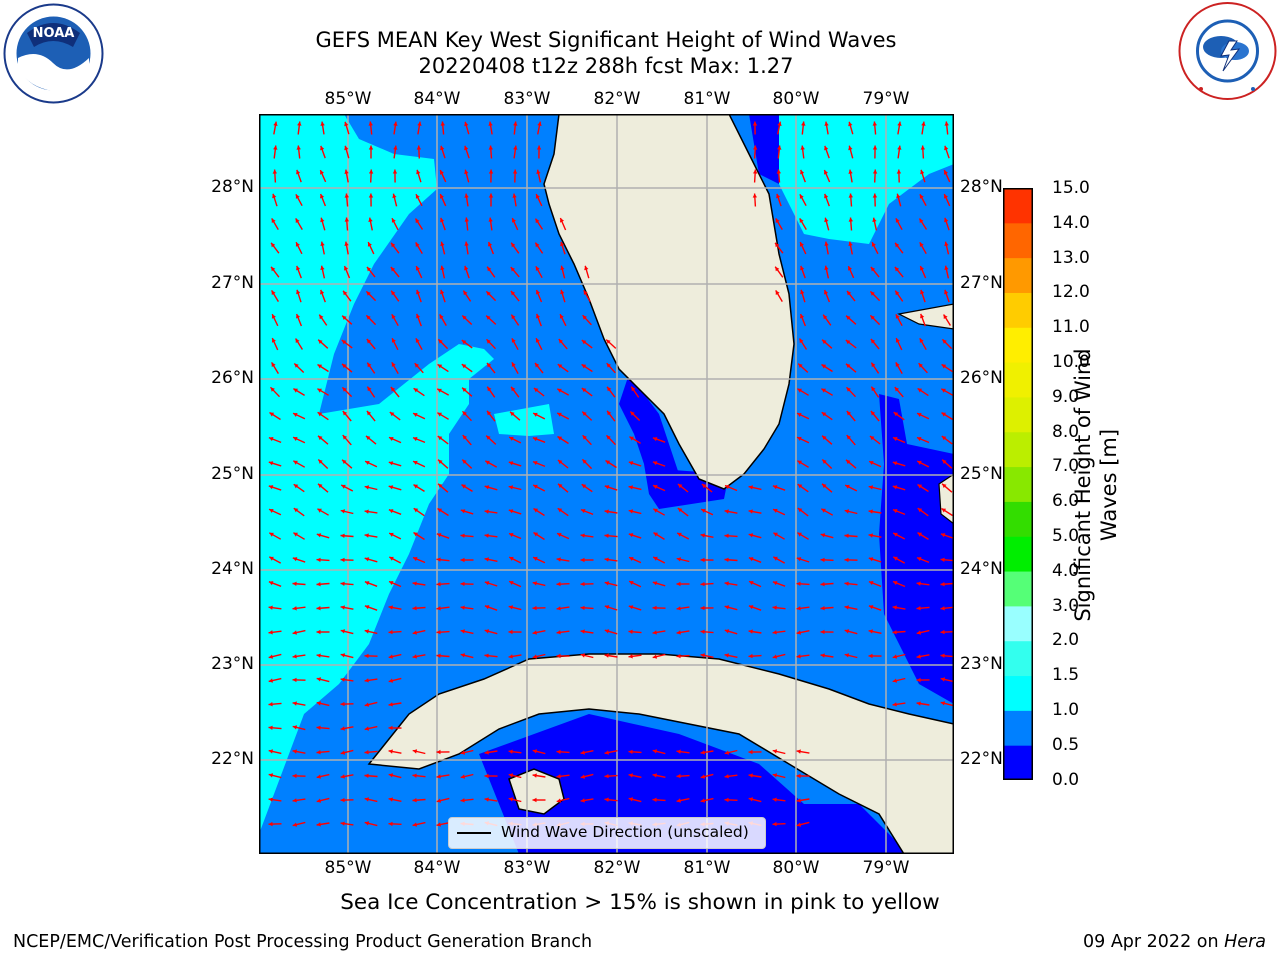 The image size is (1280, 960). What do you see at coordinates (232, 474) in the screenshot?
I see `lat-label-left-25: 25°N` at bounding box center [232, 474].